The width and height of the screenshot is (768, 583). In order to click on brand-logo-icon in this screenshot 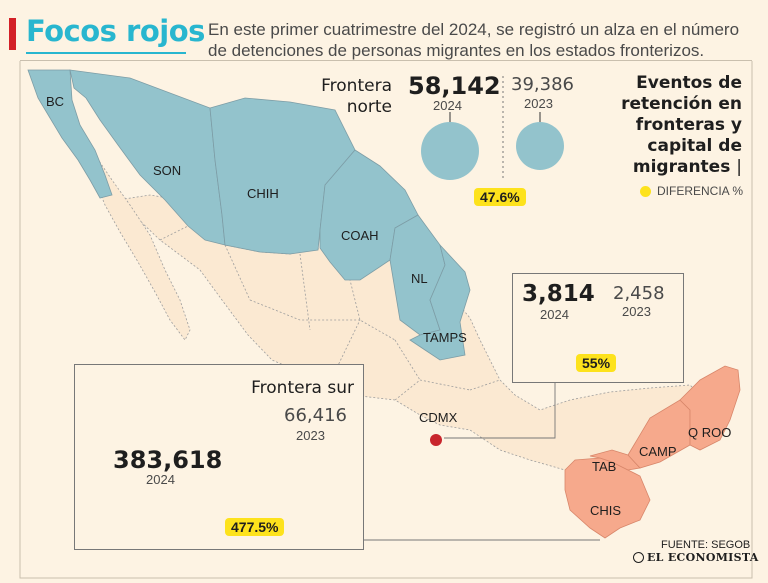, I will do `click(638, 557)`.